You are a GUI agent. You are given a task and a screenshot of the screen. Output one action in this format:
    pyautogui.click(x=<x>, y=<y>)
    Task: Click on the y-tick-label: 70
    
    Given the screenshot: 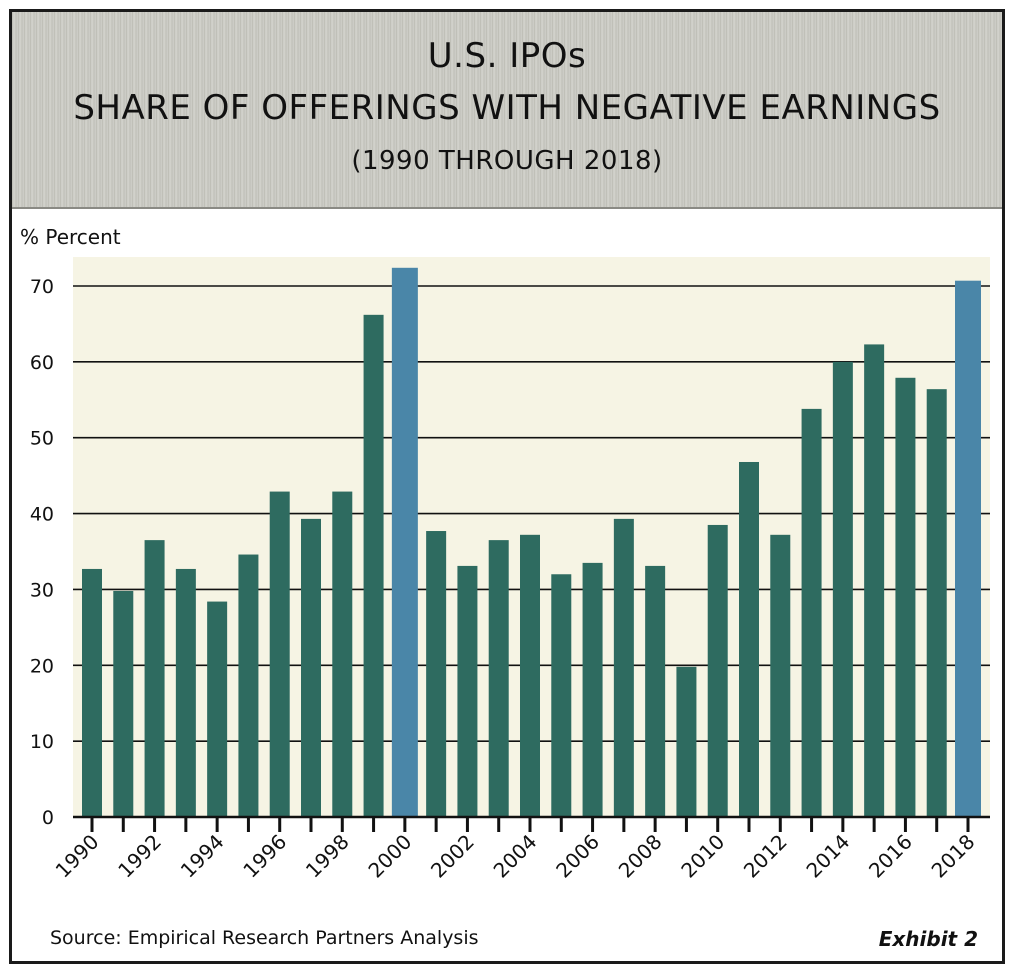 What is the action you would take?
    pyautogui.click(x=42, y=287)
    